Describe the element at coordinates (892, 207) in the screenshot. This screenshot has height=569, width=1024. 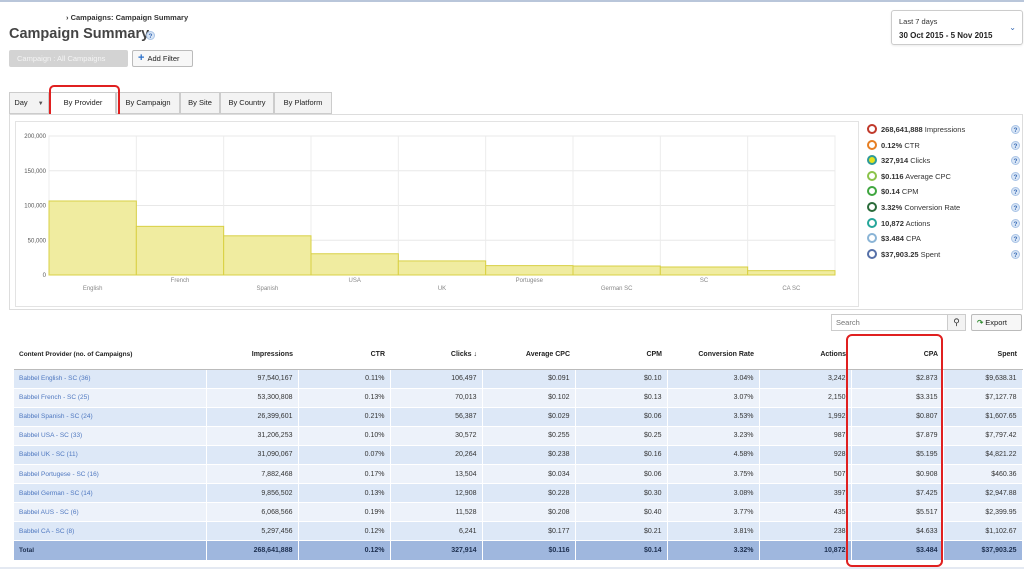
I see `metric-value: 3.32%` at that location.